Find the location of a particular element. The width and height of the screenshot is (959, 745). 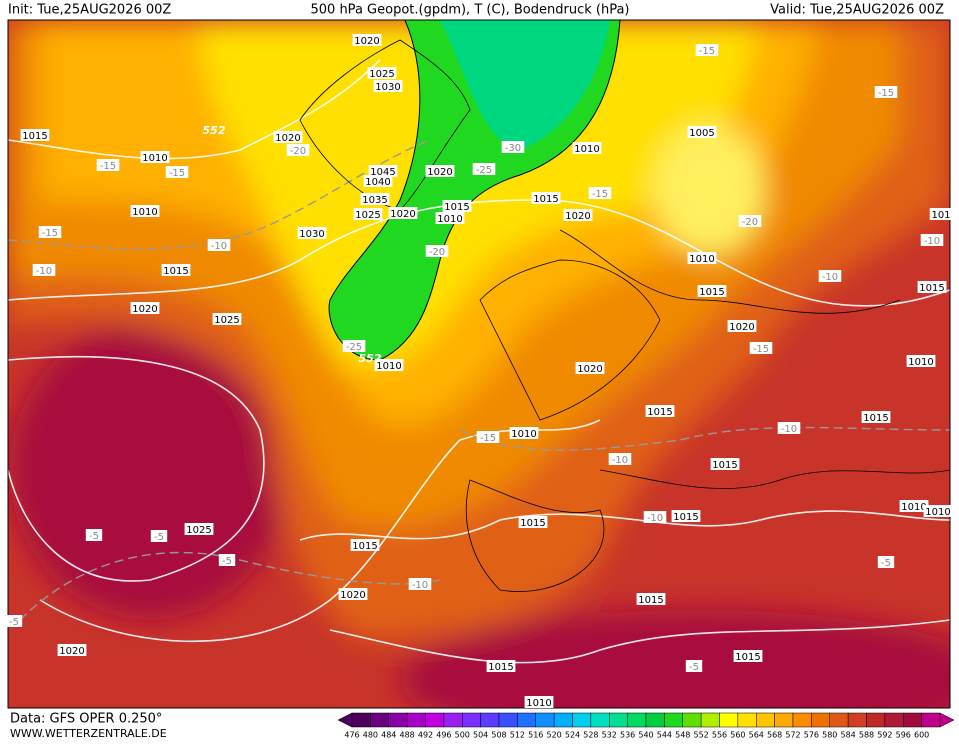

isobar-label: 101 is located at coordinates (940, 215).